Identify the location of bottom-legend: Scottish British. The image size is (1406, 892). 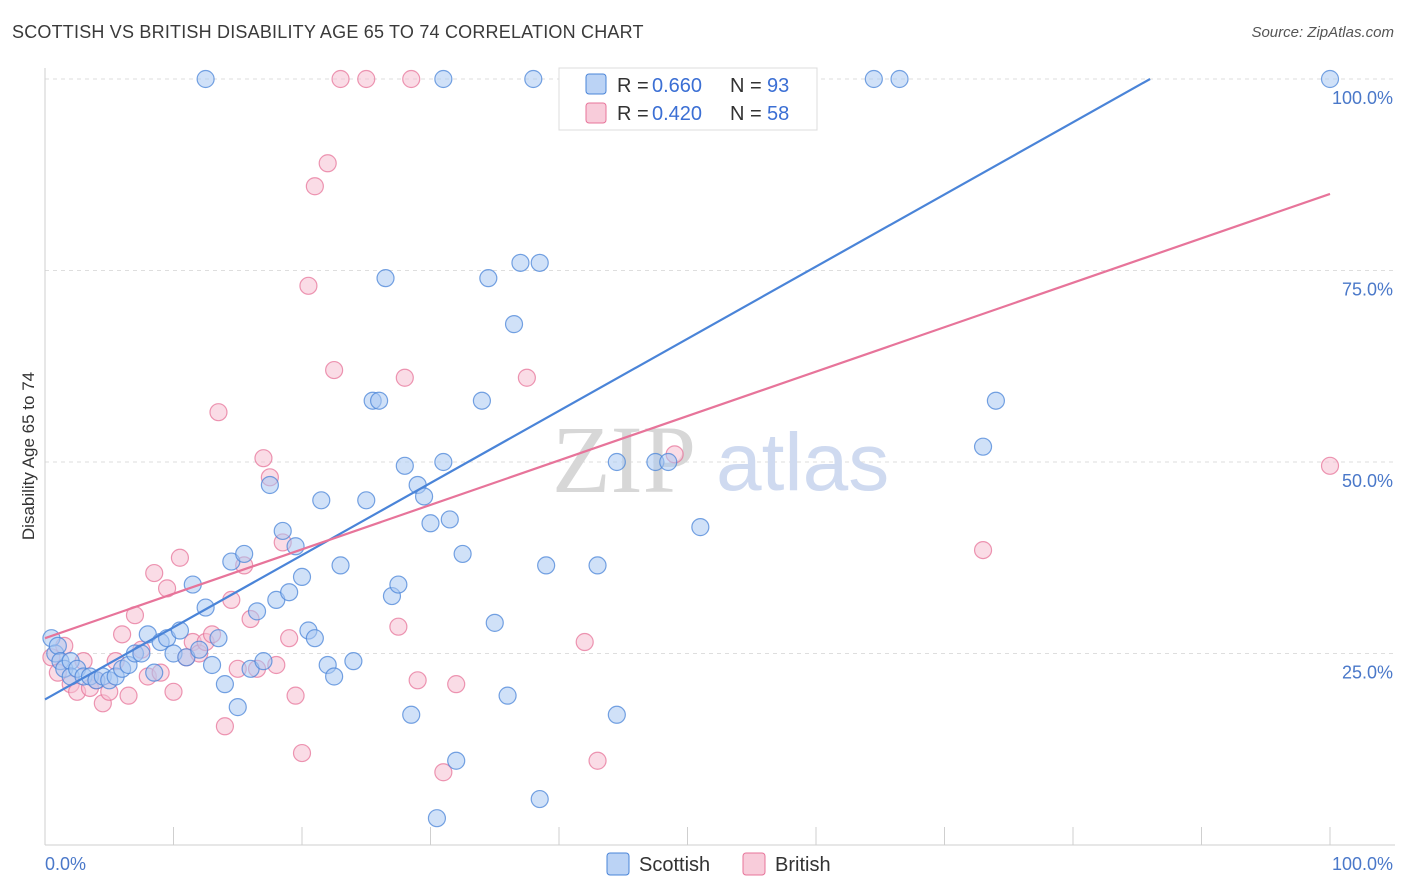
(718, 864).